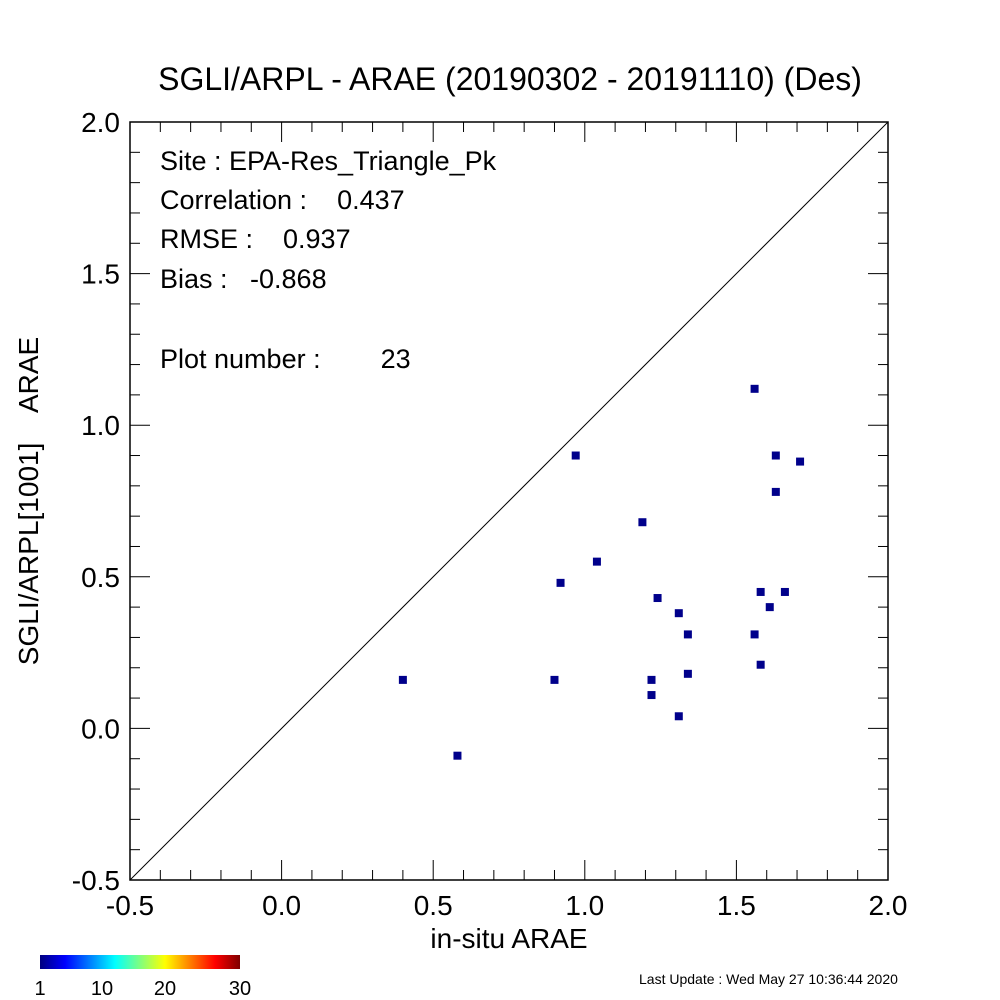 This screenshot has height=1000, width=1000. Describe the element at coordinates (130, 905) in the screenshot. I see `x-tick-label: -0.5` at that location.